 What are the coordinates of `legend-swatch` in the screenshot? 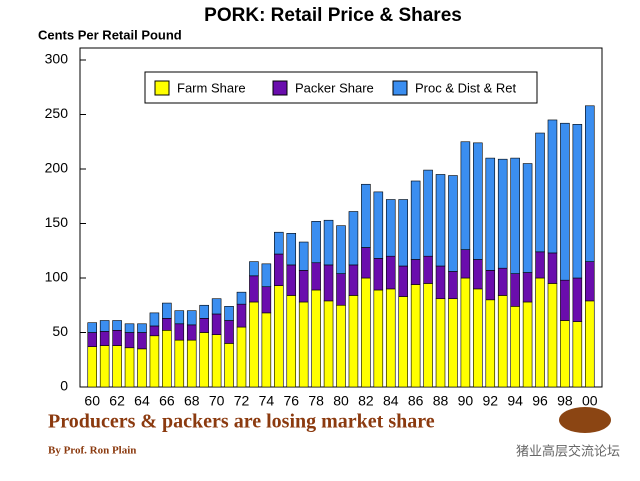 It's located at (400, 88).